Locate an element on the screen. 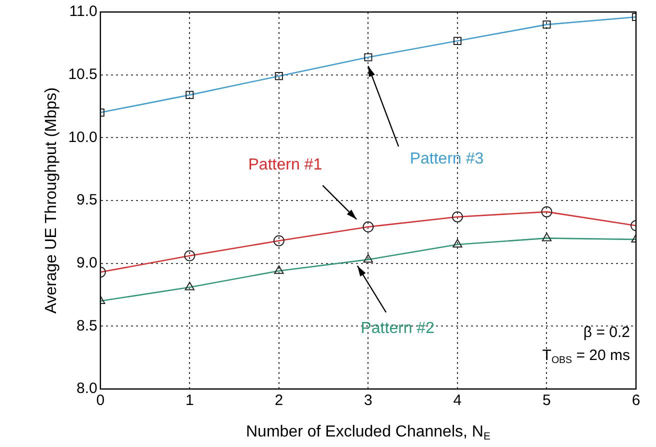 Image resolution: width=656 pixels, height=447 pixels. x-tick-label: 0 is located at coordinates (100, 401).